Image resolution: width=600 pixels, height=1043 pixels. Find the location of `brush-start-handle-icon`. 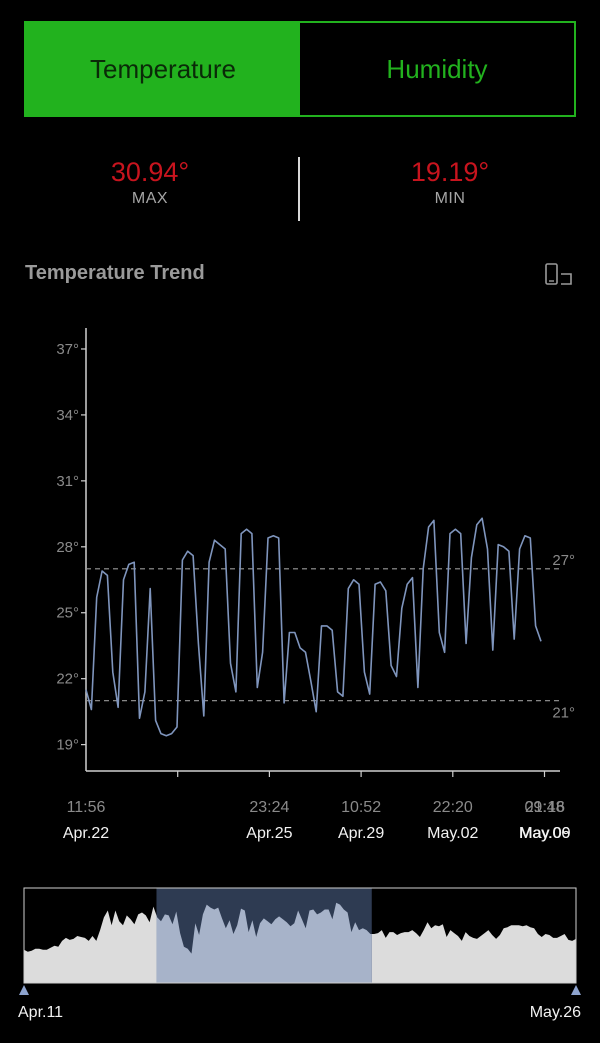

brush-start-handle-icon is located at coordinates (24, 990).